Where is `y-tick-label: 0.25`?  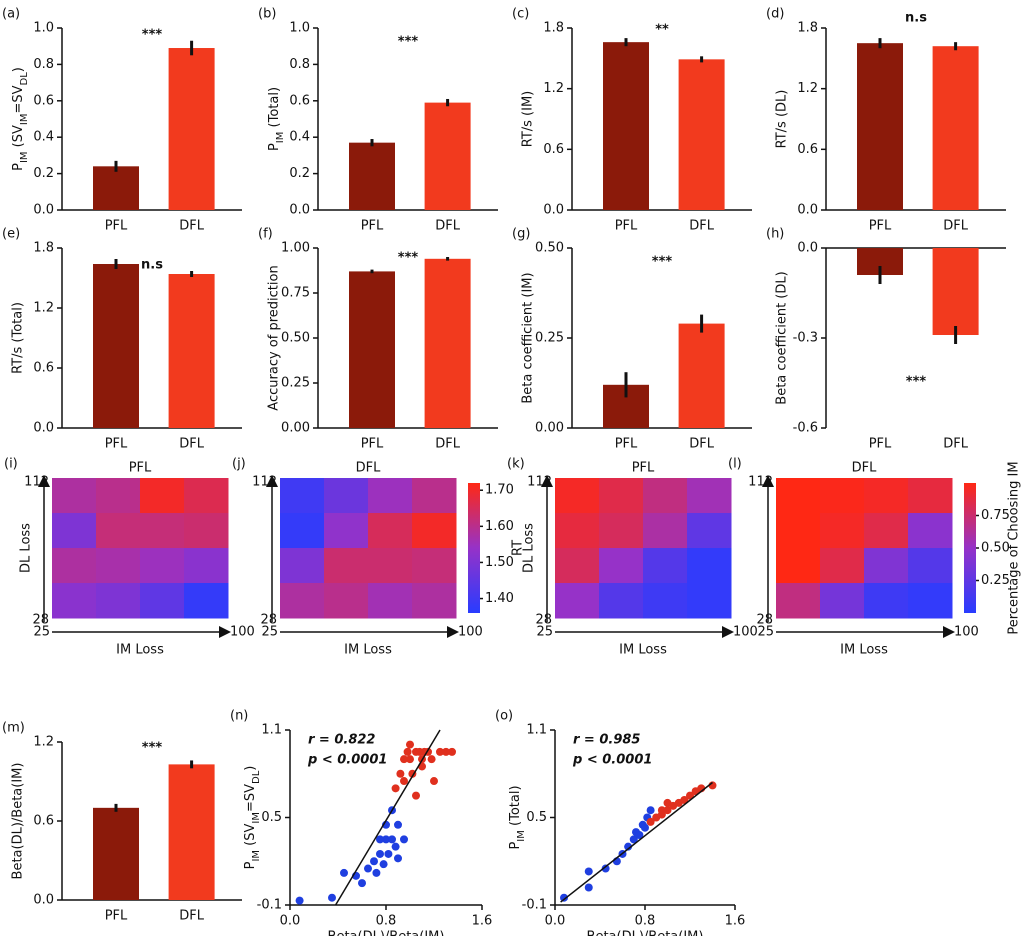 y-tick-label: 0.25 is located at coordinates (295, 383).